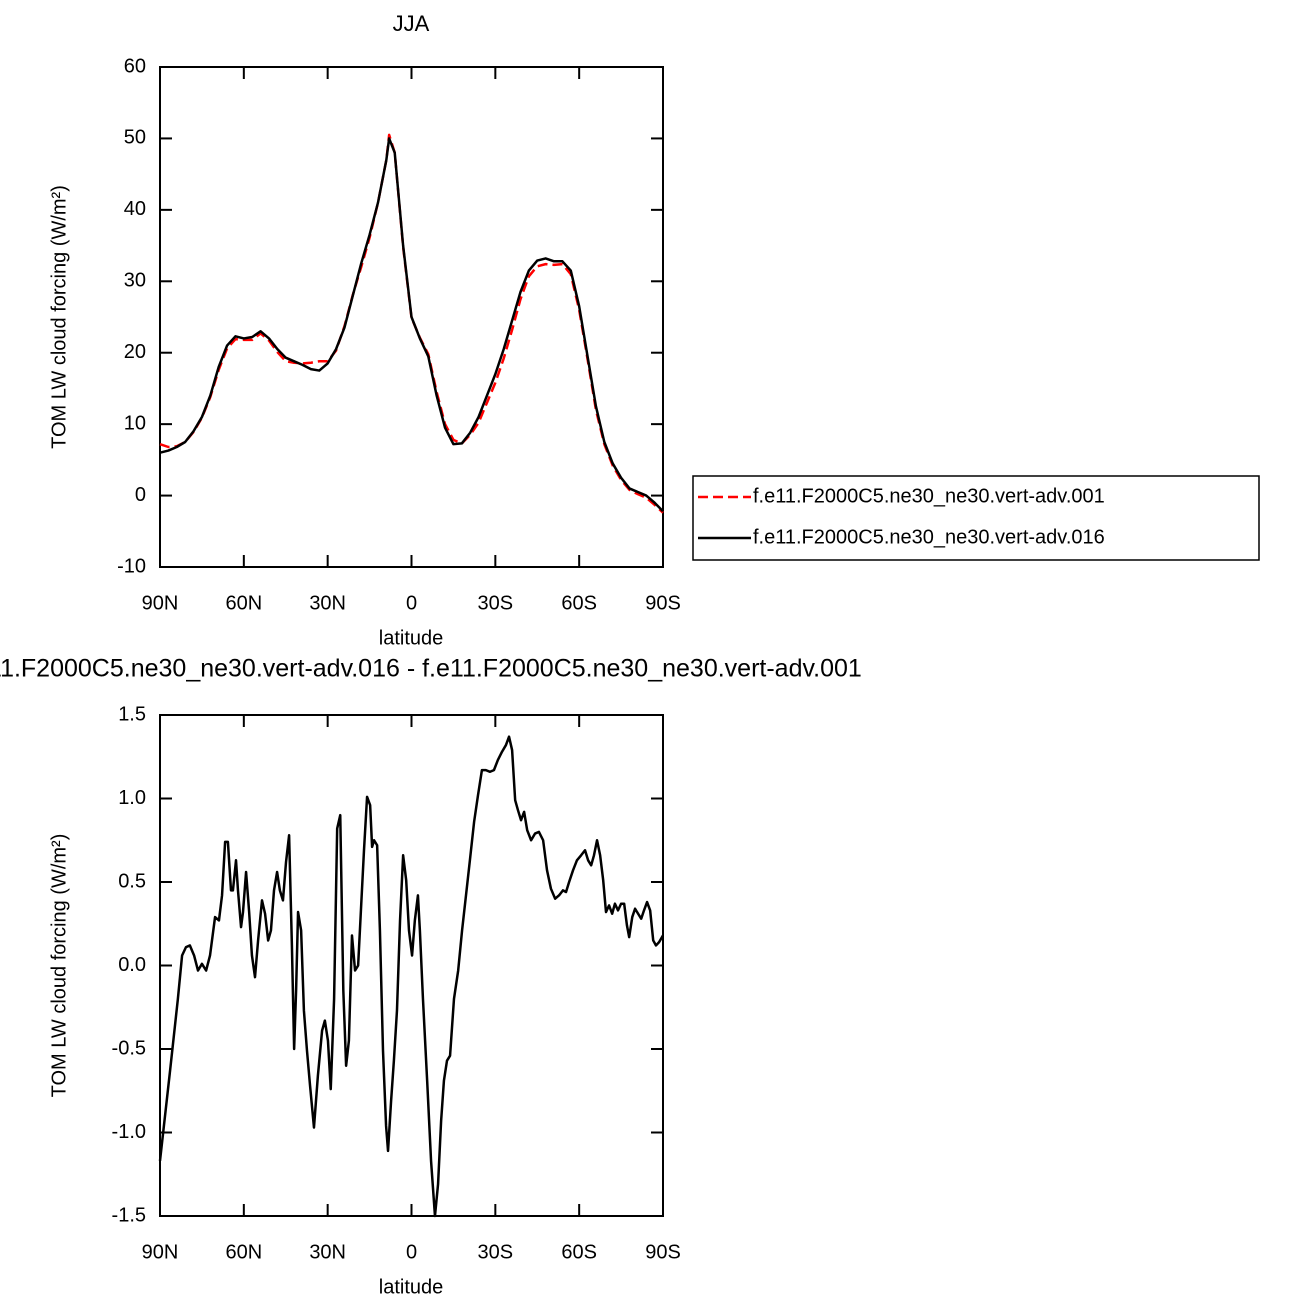 Image resolution: width=1308 pixels, height=1308 pixels. I want to click on legend-label: f.e11.F2000C5.ne30_ne30.vert-adv.016, so click(929, 537).